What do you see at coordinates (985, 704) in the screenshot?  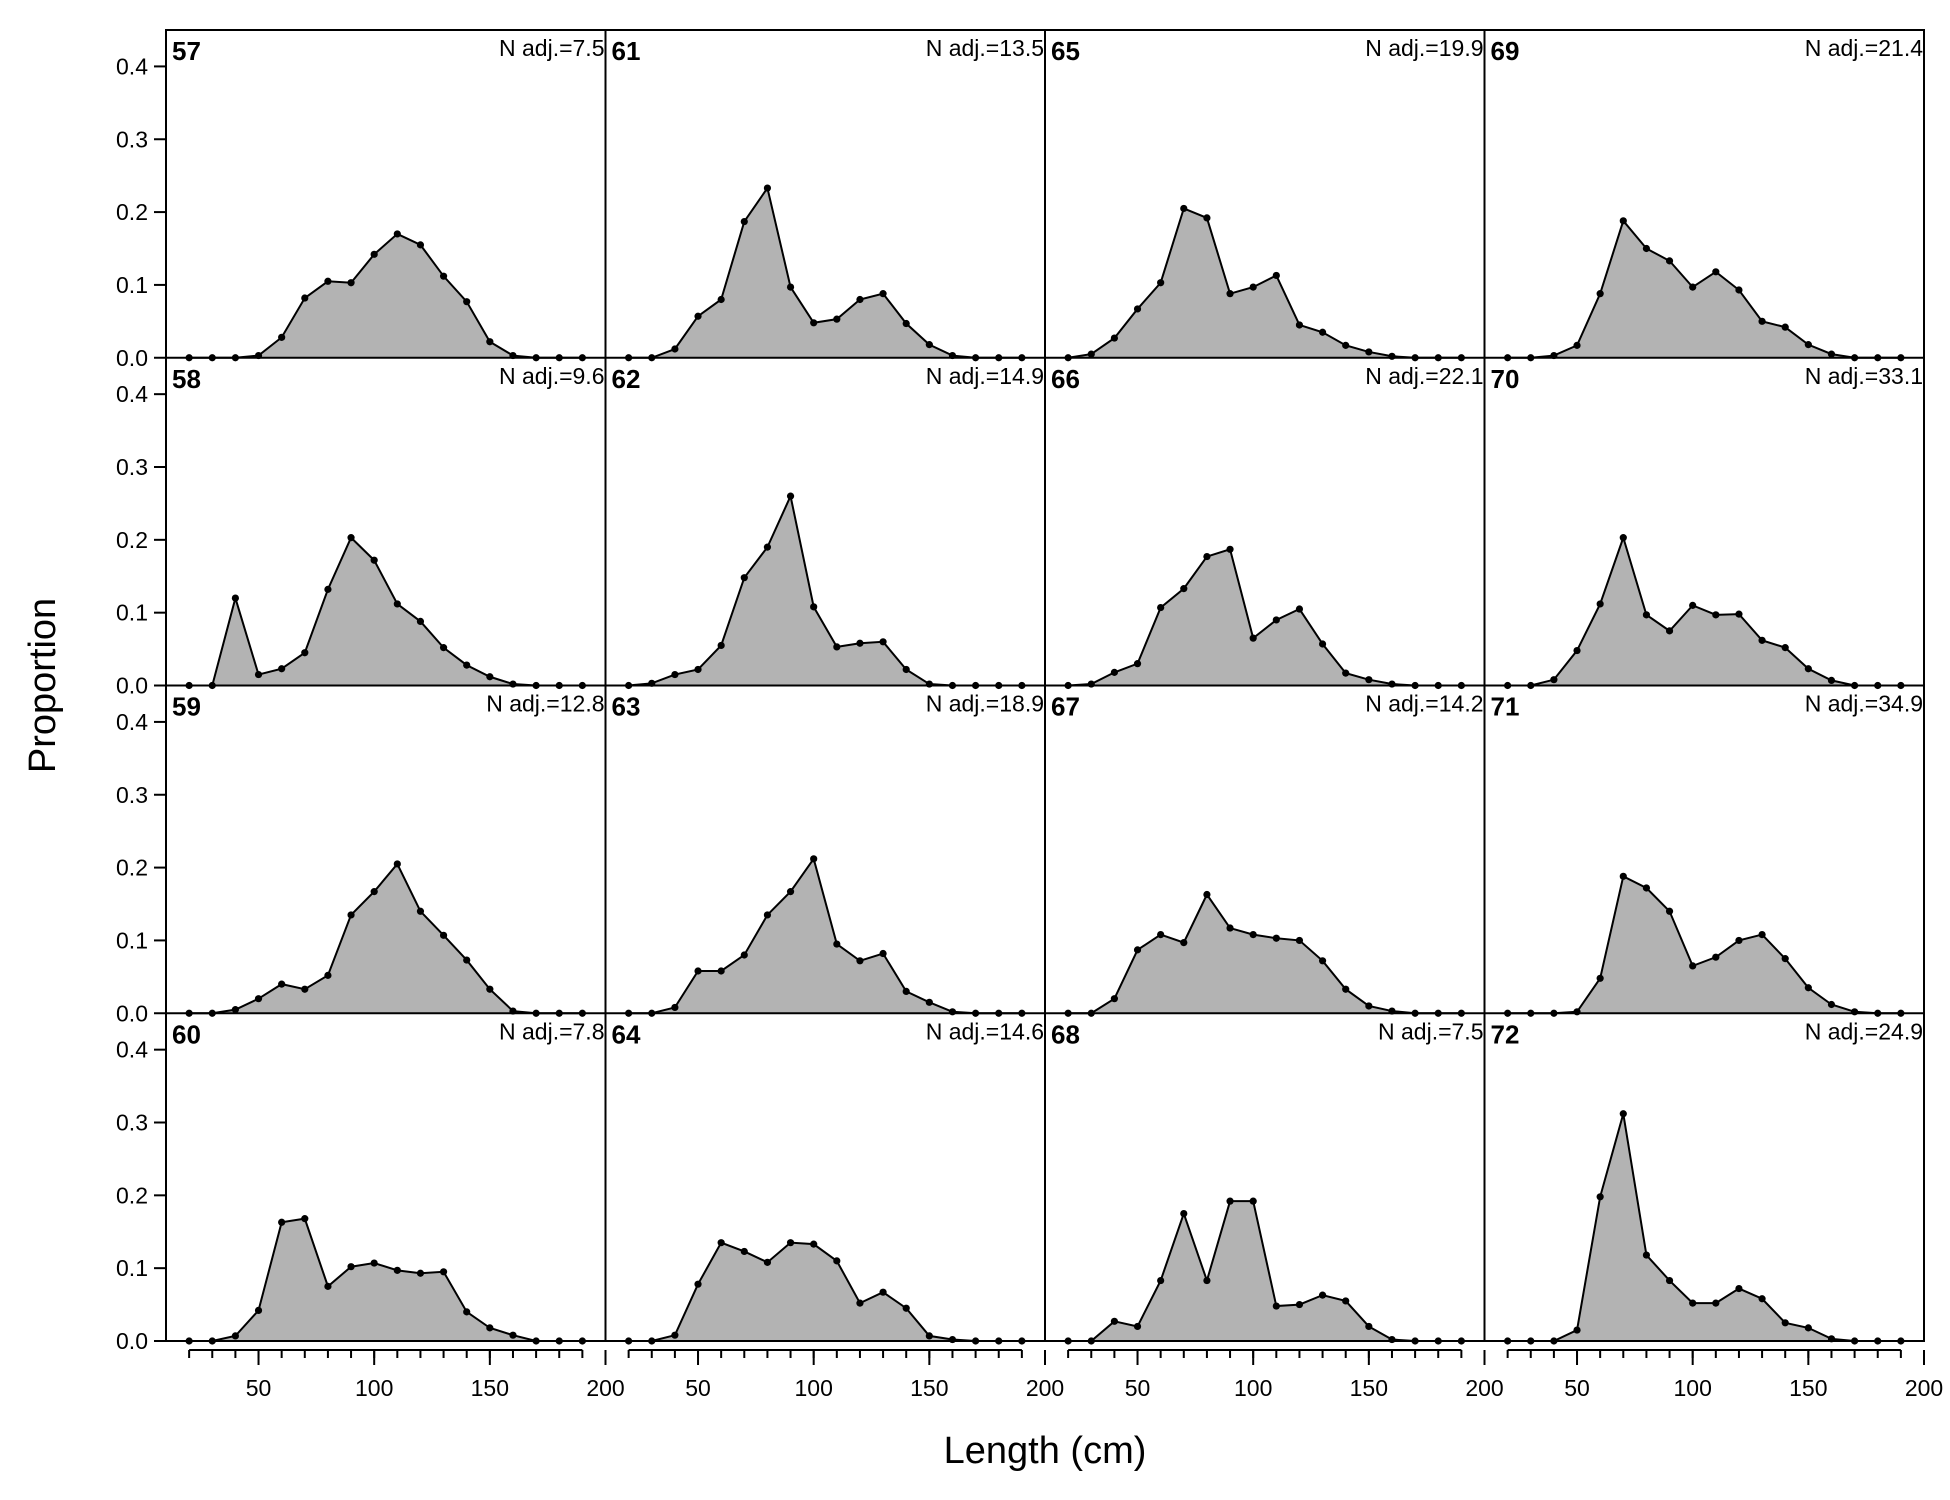 I see `panel-label-63: N adj.=18.9` at bounding box center [985, 704].